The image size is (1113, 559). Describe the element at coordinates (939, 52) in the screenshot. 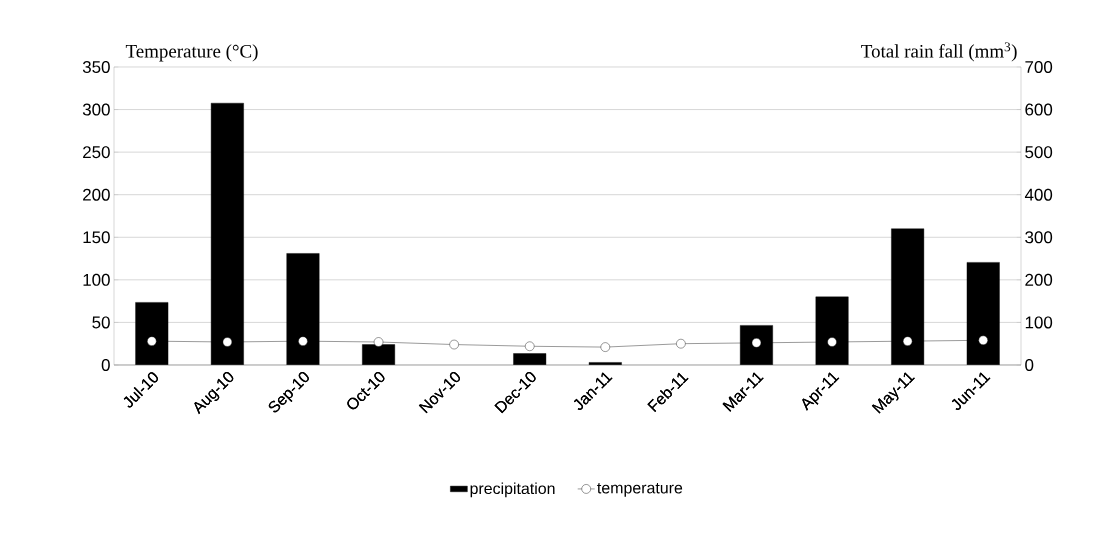

I see `y2-axis-title: Total rain fall (mm$^{3}$)` at that location.